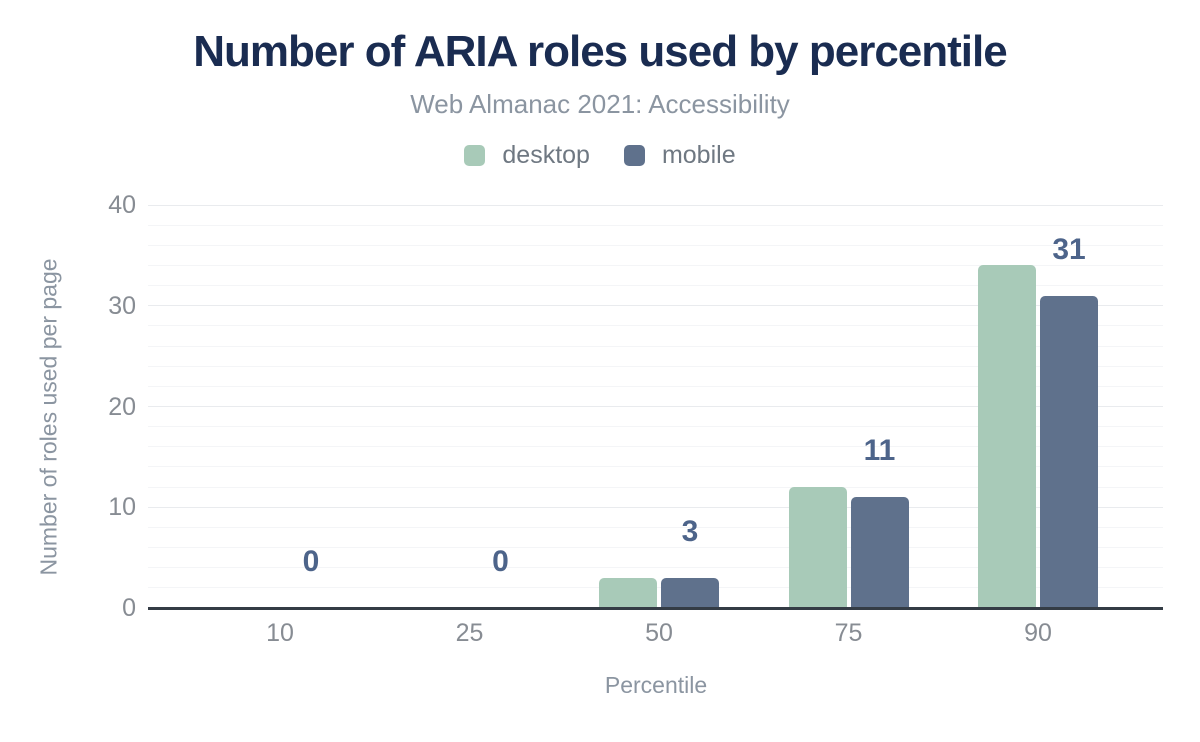  I want to click on x-axis-title: Percentile, so click(656, 685).